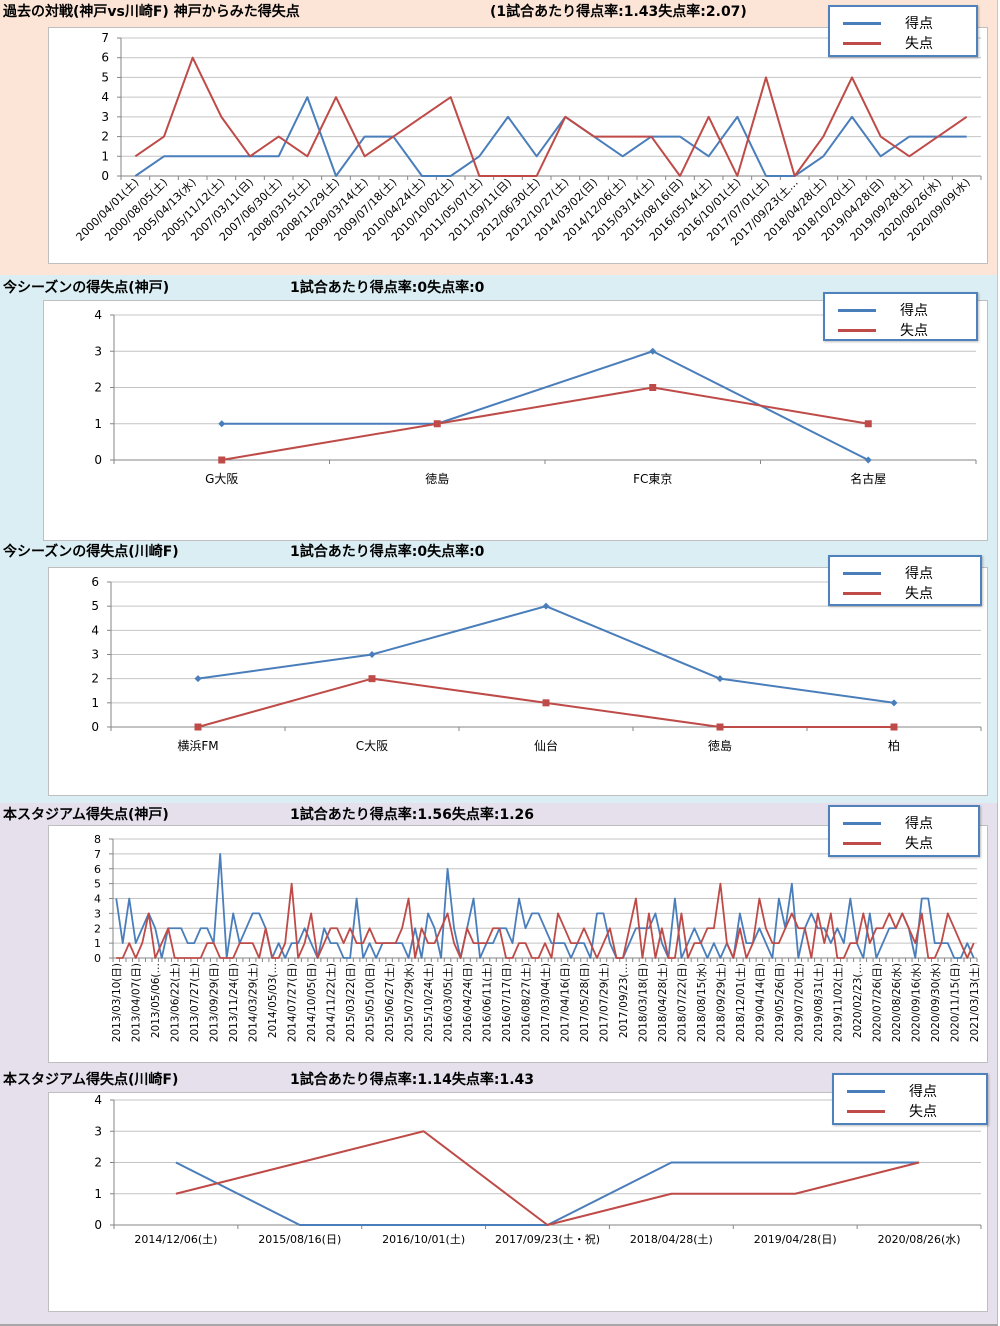  I want to click on legend-item-conceded: 失点, so click(904, 843).